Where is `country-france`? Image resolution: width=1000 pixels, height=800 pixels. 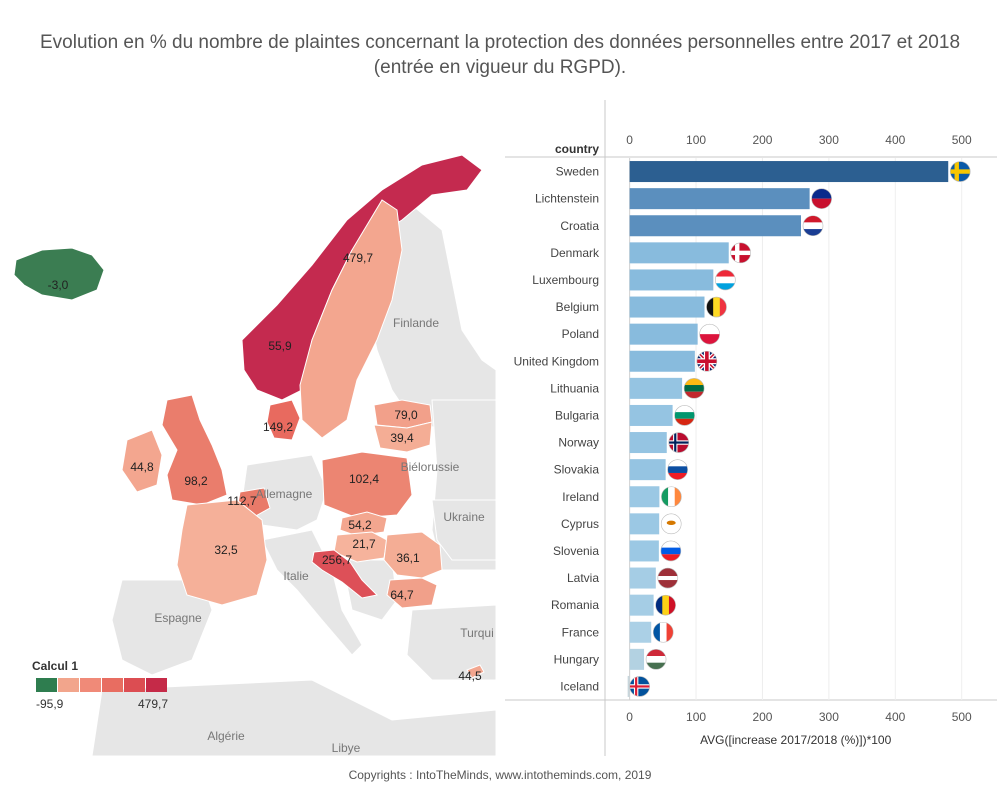 country-france is located at coordinates (222, 552).